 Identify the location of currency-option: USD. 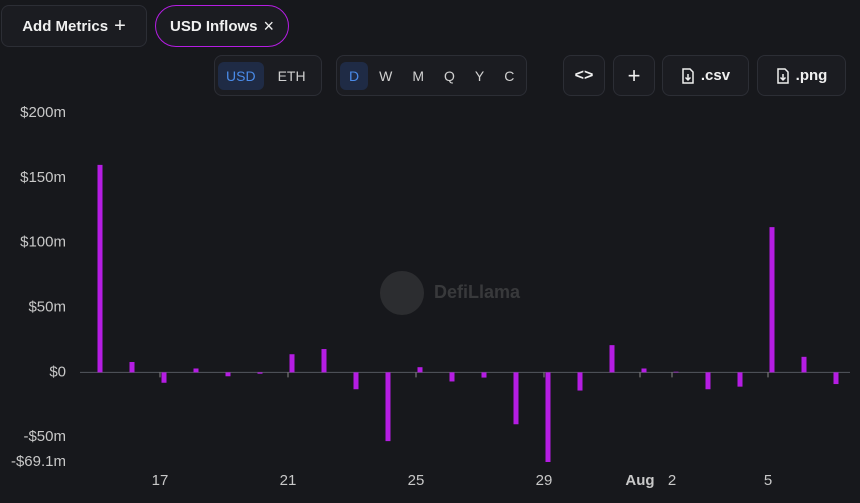
(241, 75).